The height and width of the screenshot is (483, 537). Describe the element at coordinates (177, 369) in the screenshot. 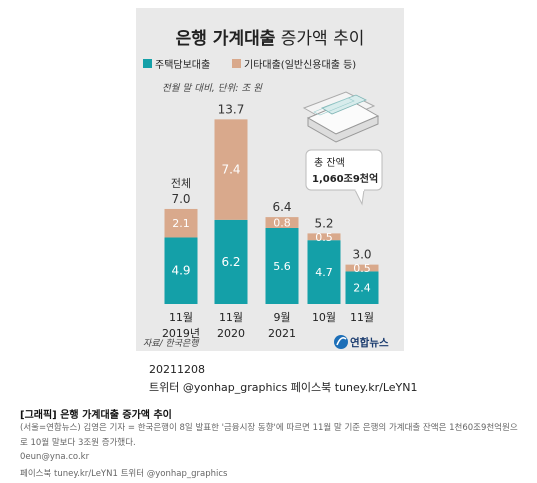

I see `publish-date: 20211208` at that location.